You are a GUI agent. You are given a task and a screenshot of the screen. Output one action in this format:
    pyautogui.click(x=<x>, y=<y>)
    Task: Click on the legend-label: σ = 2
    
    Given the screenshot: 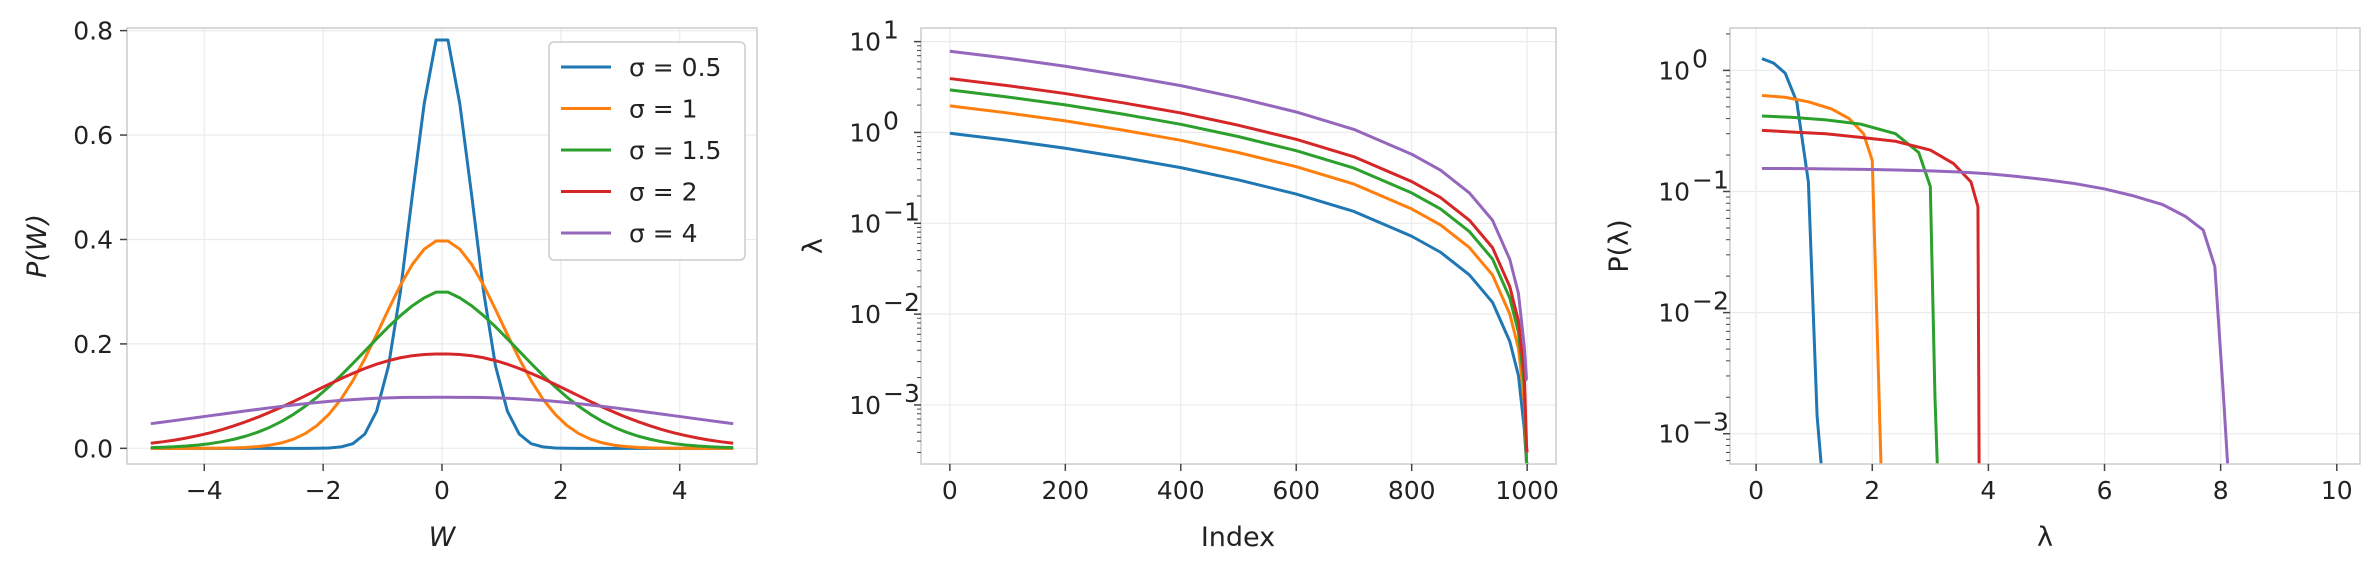 What is the action you would take?
    pyautogui.click(x=663, y=192)
    